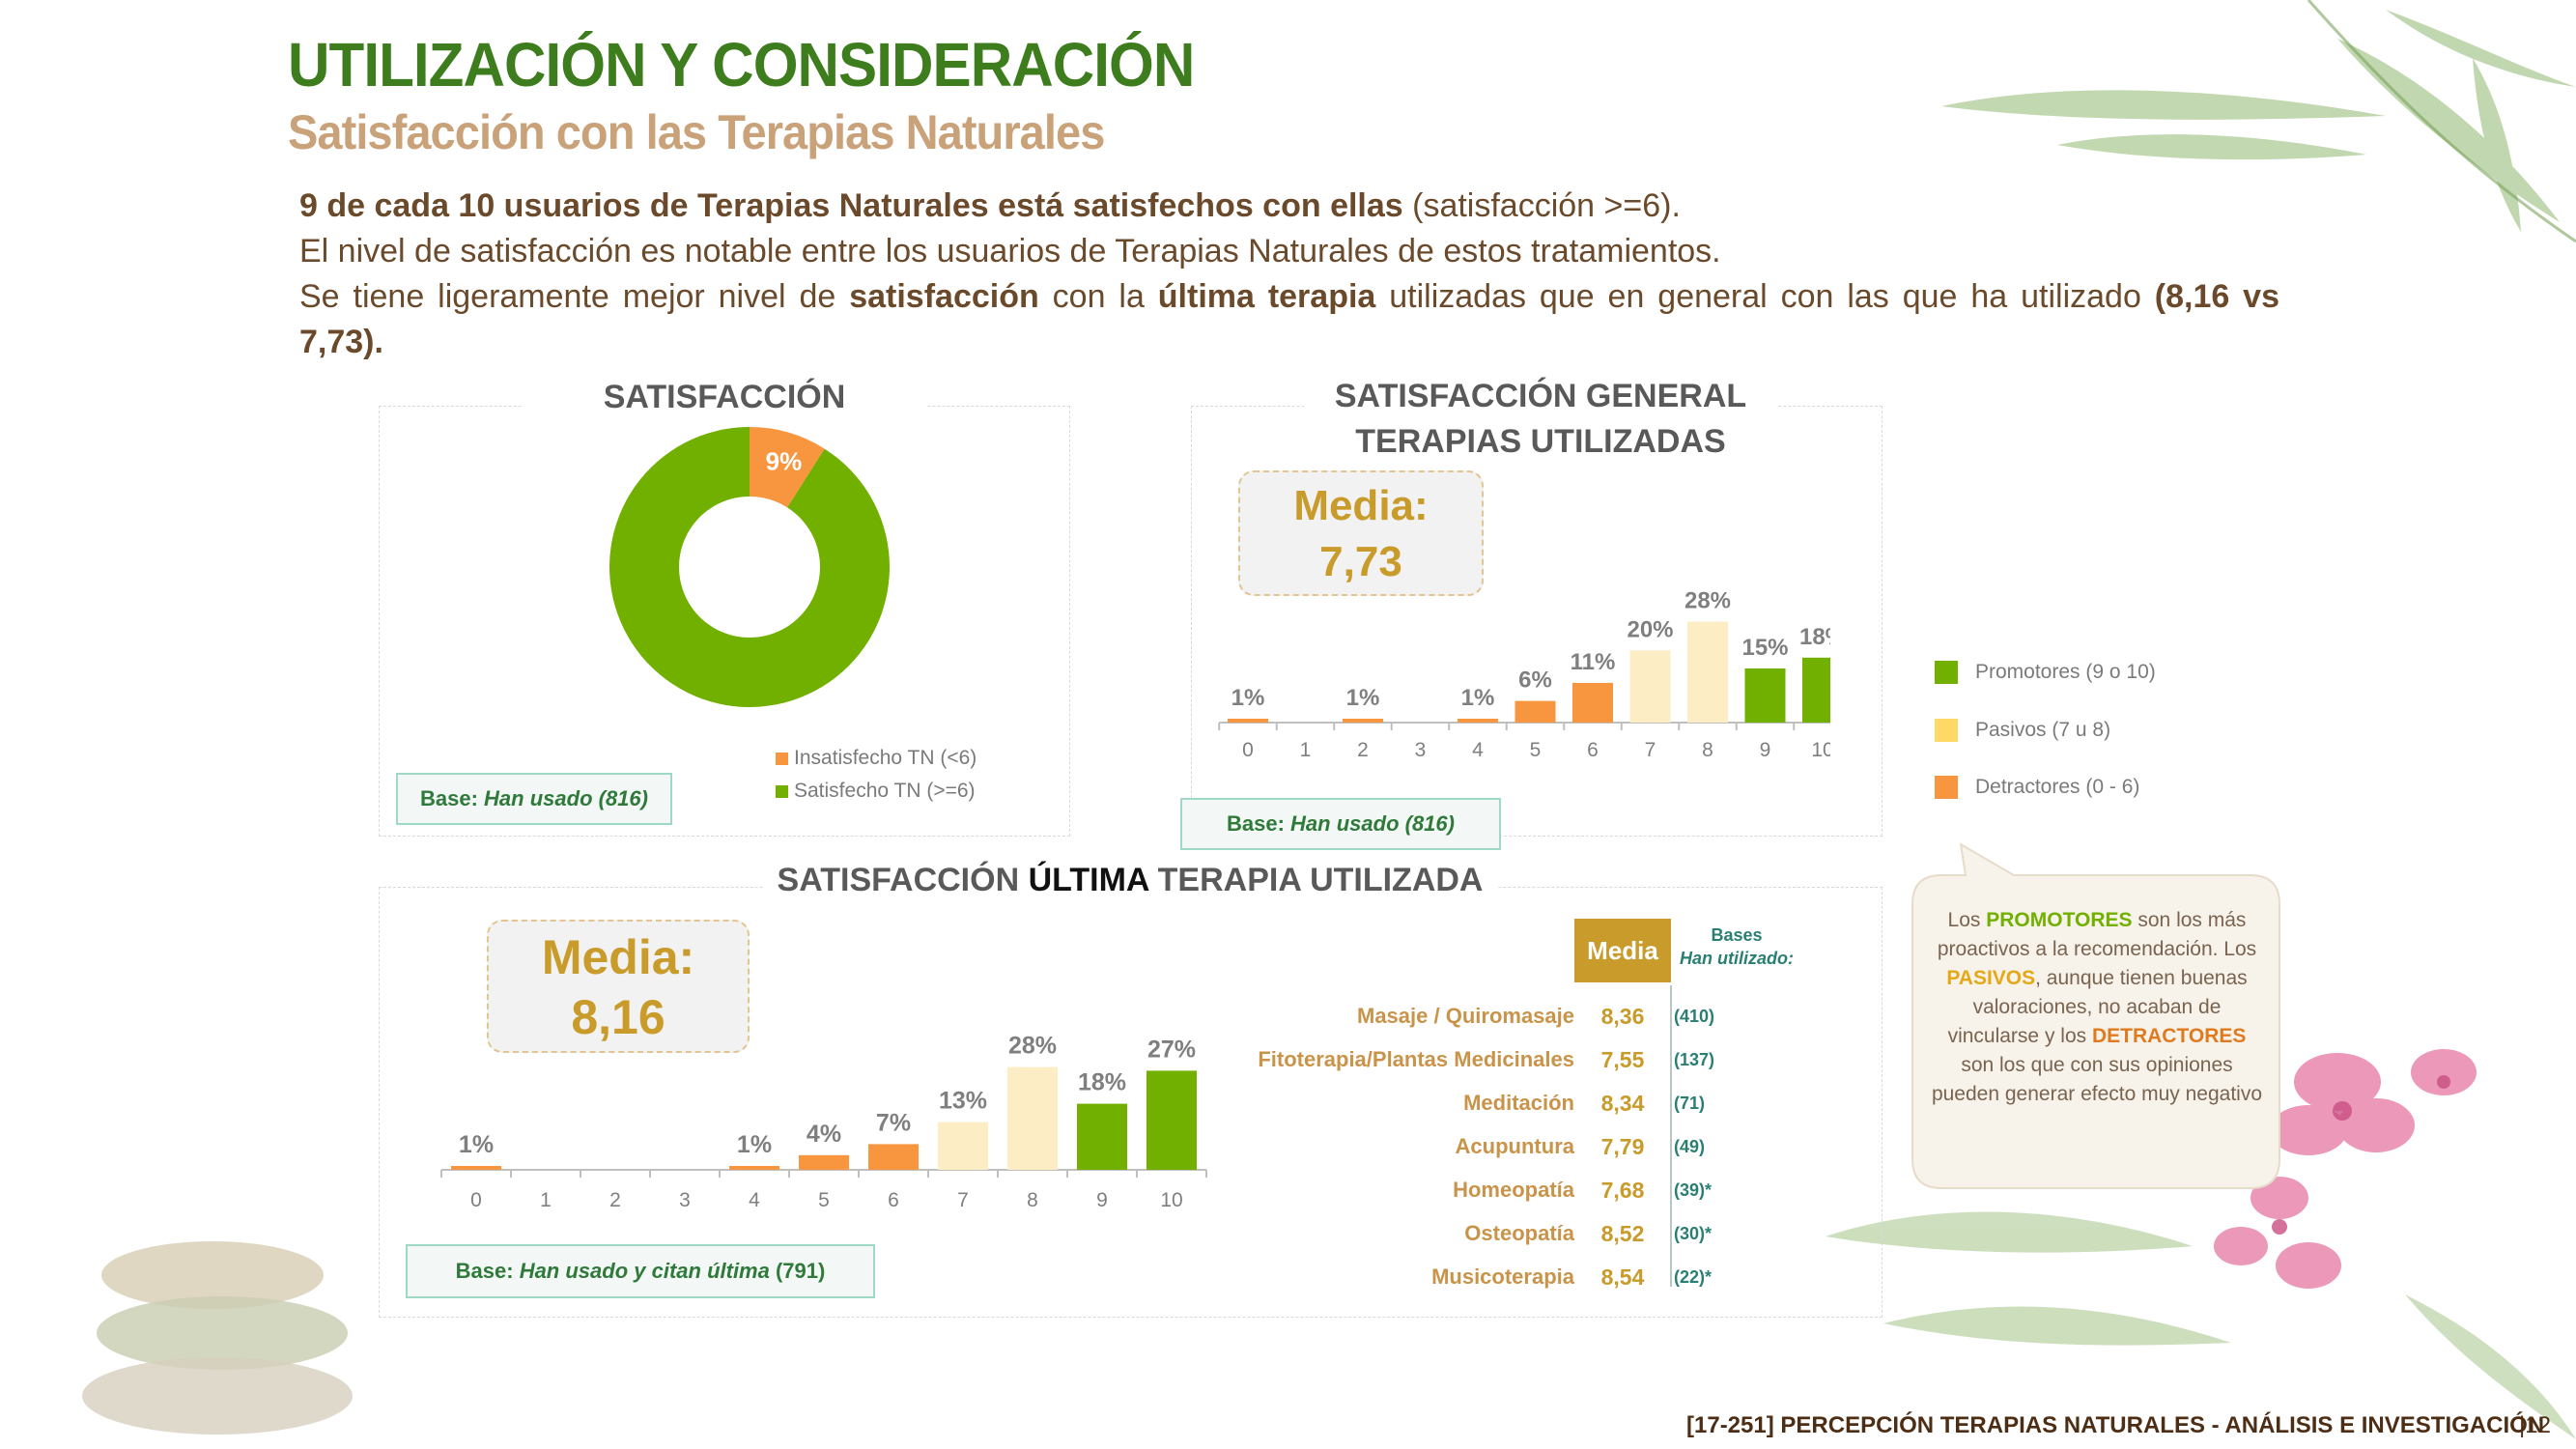 This screenshot has width=2576, height=1449. What do you see at coordinates (1130, 880) in the screenshot?
I see `last-therapy-title: SATISFACCIÓN ÚLTIMA TERAPIA UTILIZADA` at bounding box center [1130, 880].